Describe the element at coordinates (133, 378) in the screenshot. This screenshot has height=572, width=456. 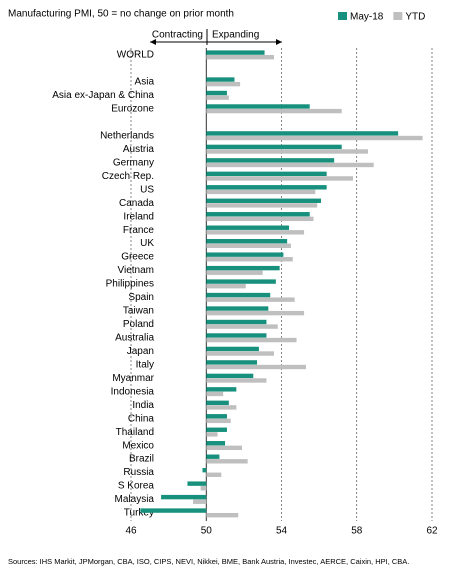
I see `y-tick-label: Myanmar` at that location.